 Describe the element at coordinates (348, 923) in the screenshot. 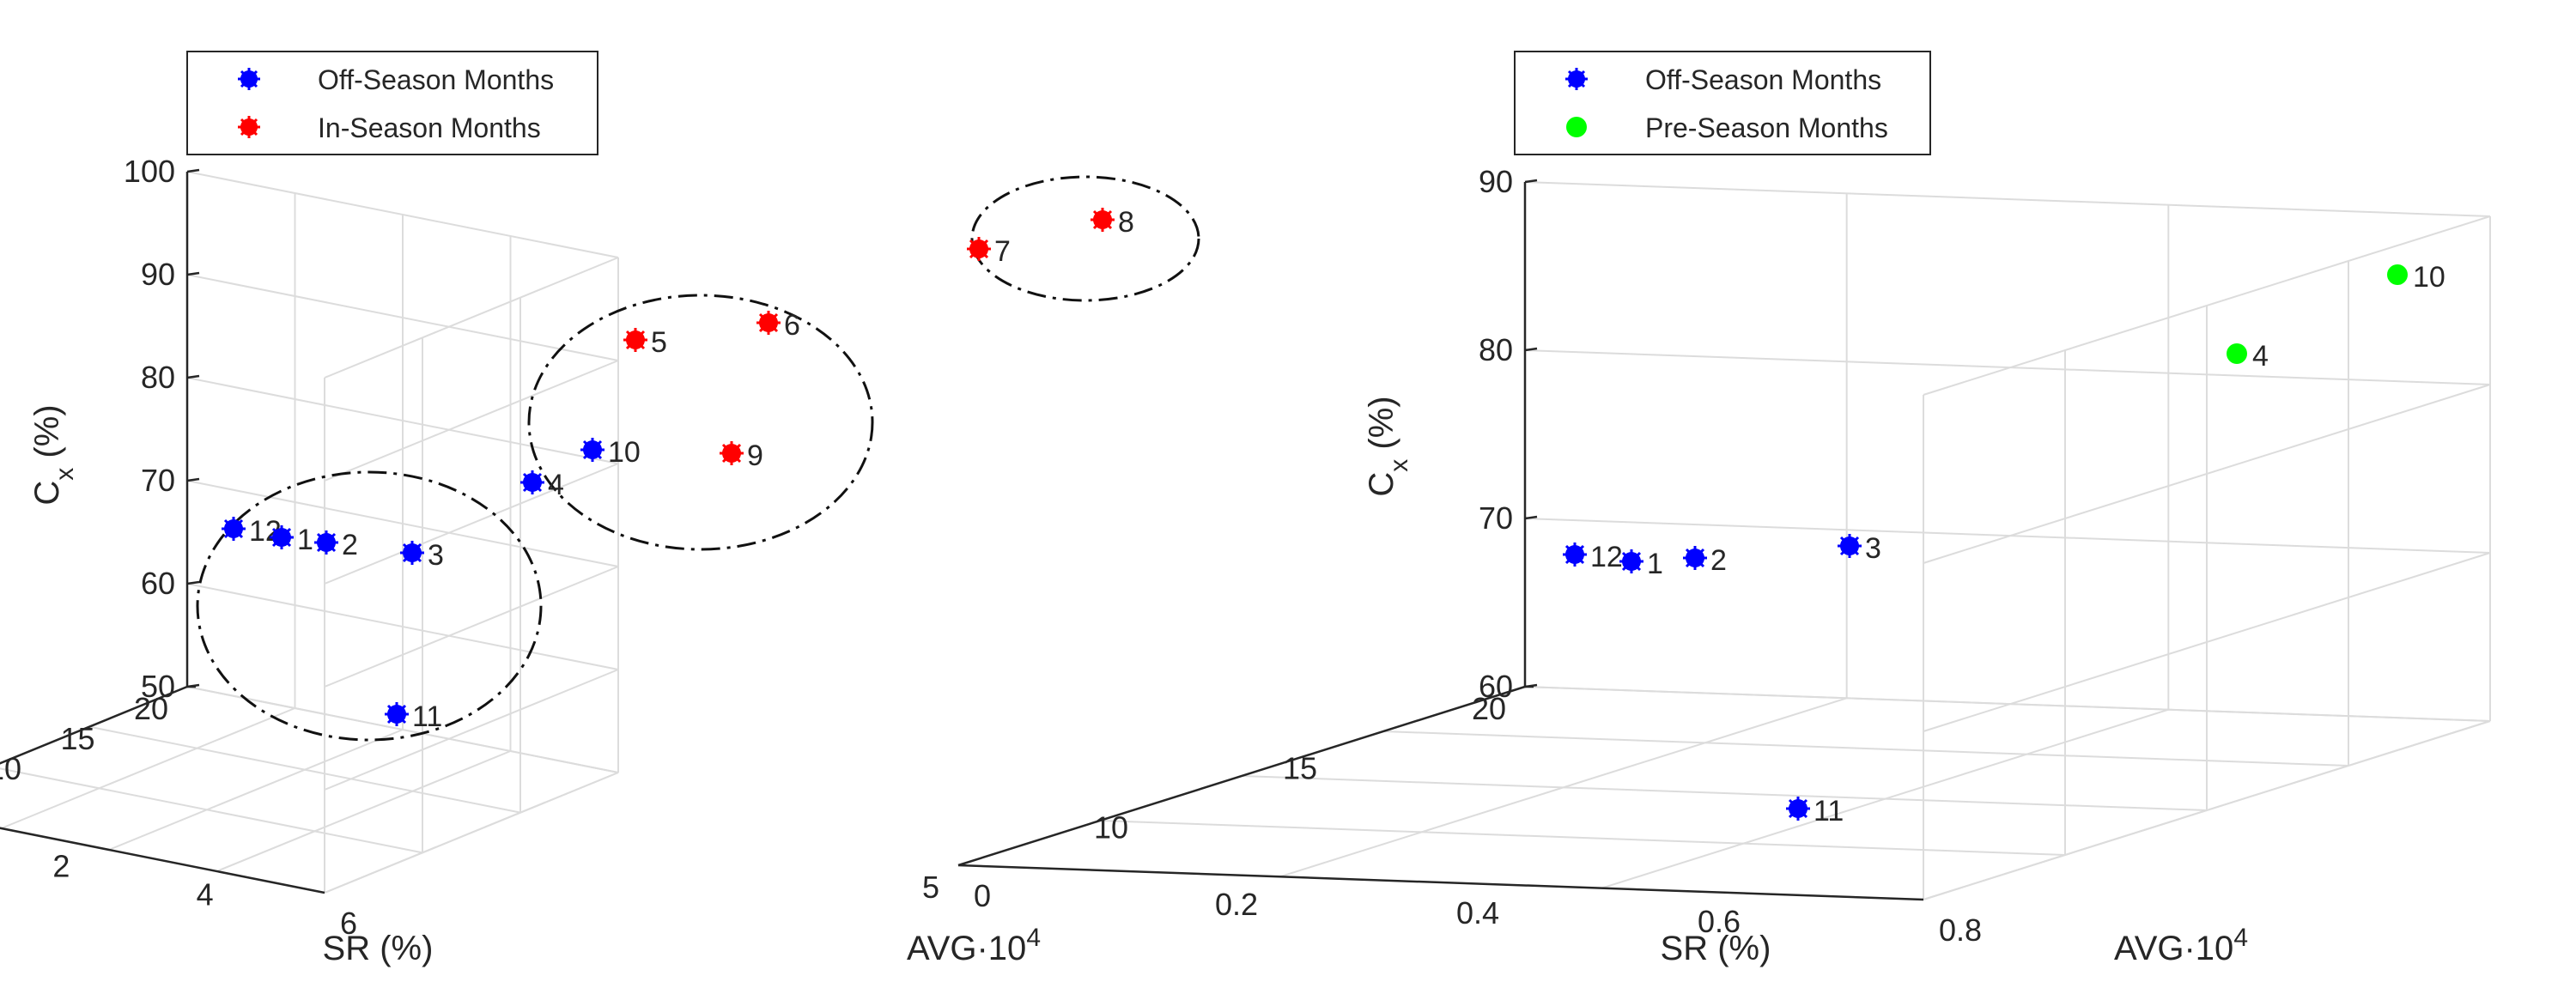

I see `y-tick-label: 6` at that location.